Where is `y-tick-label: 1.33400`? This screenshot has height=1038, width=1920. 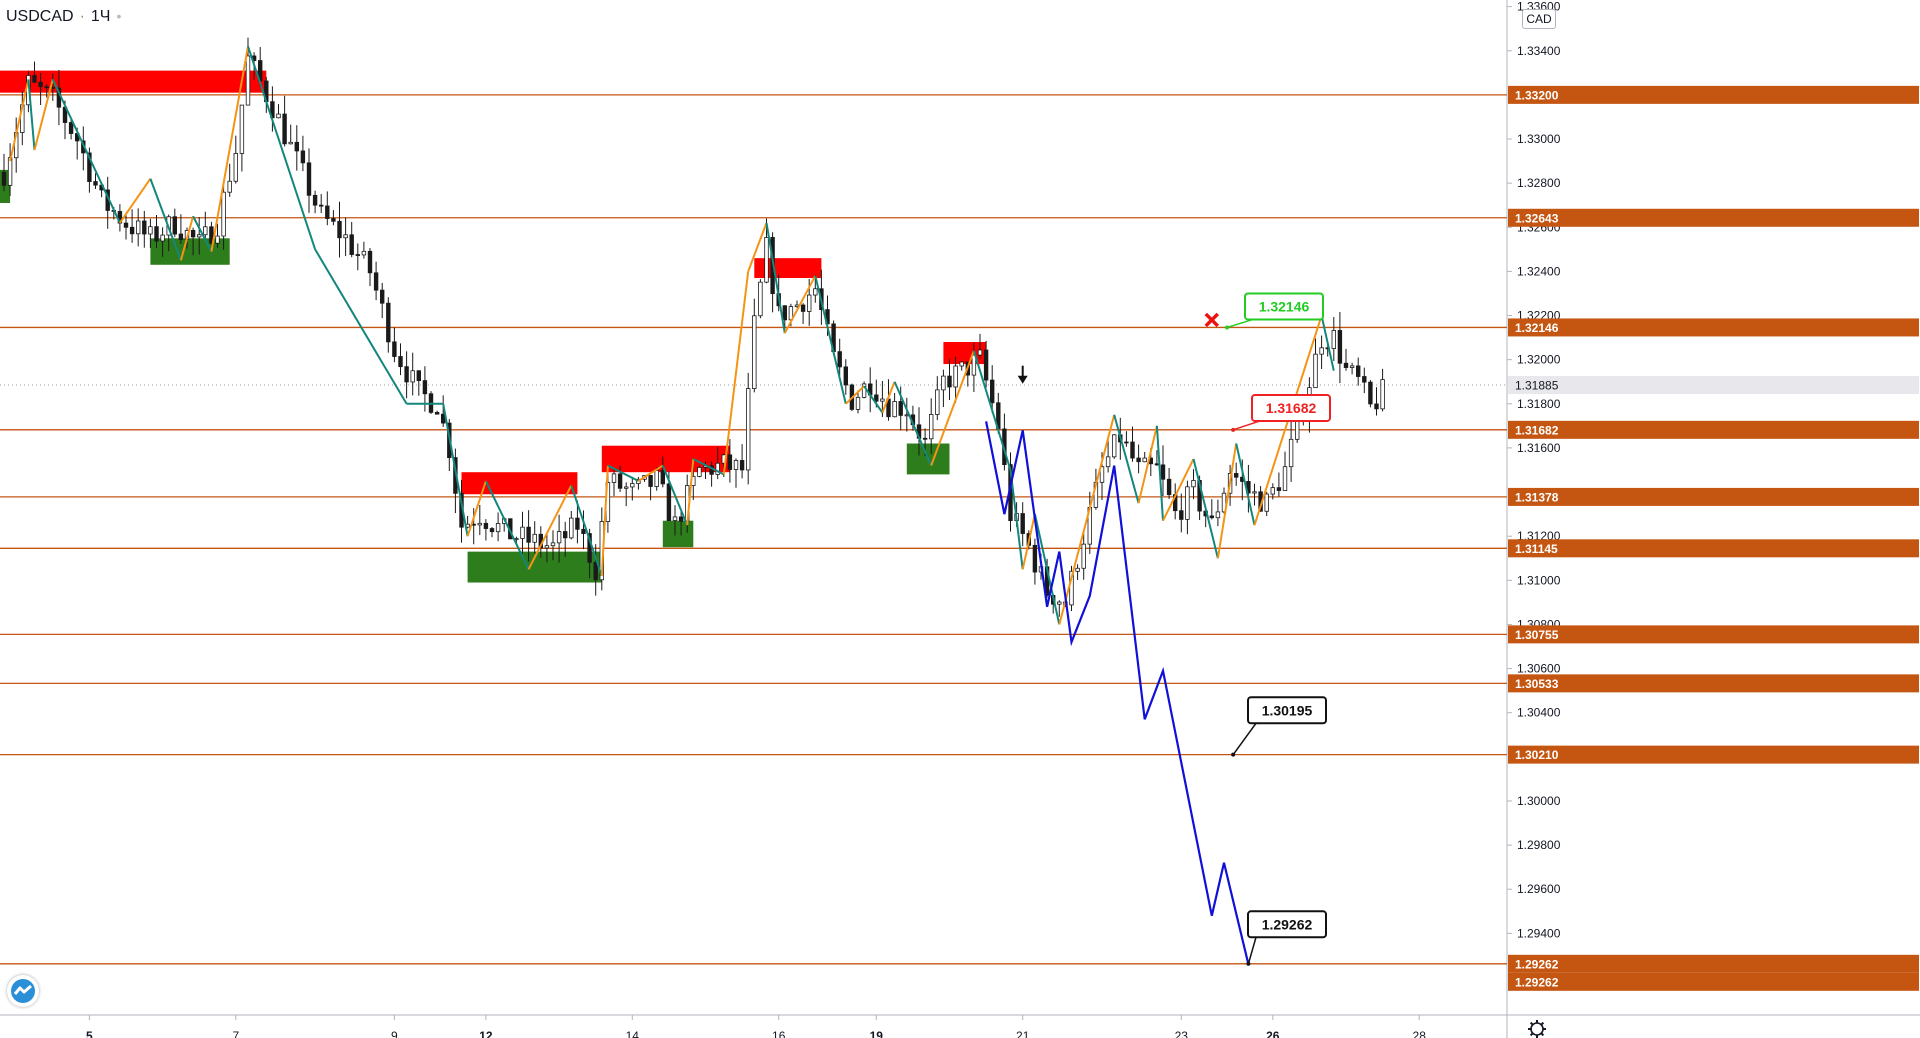
y-tick-label: 1.33400 is located at coordinates (1539, 51).